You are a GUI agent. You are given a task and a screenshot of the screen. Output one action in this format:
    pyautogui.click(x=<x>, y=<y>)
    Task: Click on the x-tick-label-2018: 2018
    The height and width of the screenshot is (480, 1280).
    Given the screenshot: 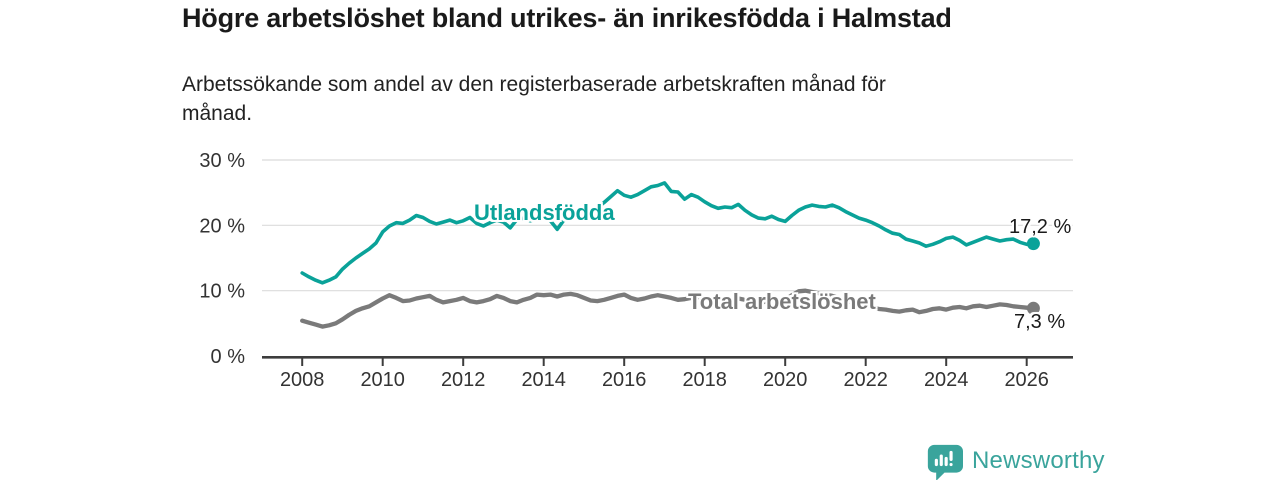 What is the action you would take?
    pyautogui.click(x=704, y=380)
    